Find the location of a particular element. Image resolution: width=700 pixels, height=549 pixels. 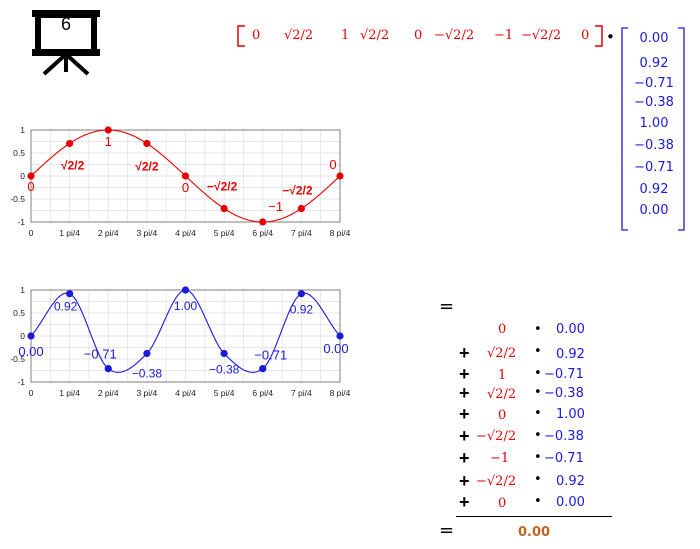

point-label: √2/2 is located at coordinates (147, 166).